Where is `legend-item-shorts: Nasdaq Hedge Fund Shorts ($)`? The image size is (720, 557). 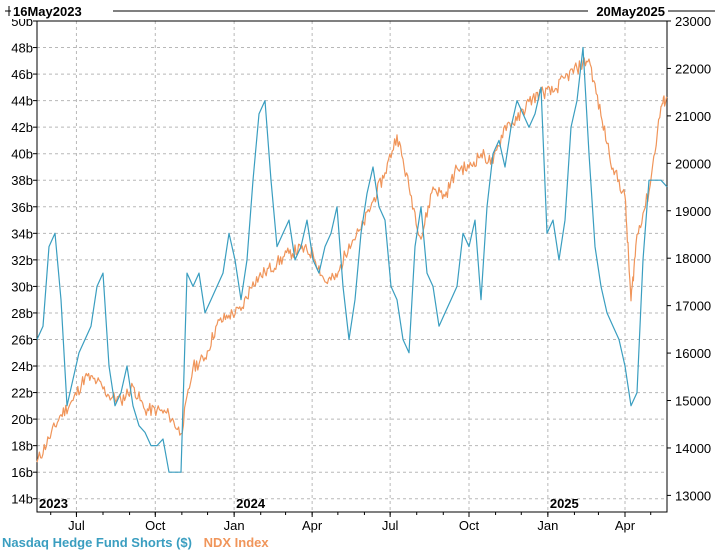
legend-item-shorts: Nasdaq Hedge Fund Shorts ($) is located at coordinates (97, 542).